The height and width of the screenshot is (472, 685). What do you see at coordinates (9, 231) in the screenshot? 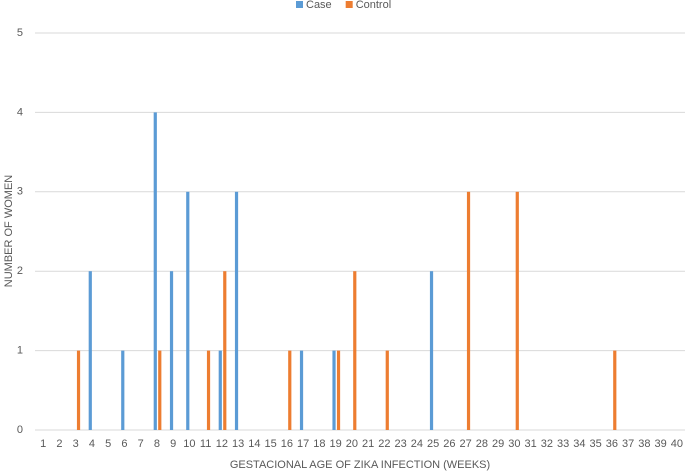
I see `y-axis-label: NUMBER OF WOMEN` at bounding box center [9, 231].